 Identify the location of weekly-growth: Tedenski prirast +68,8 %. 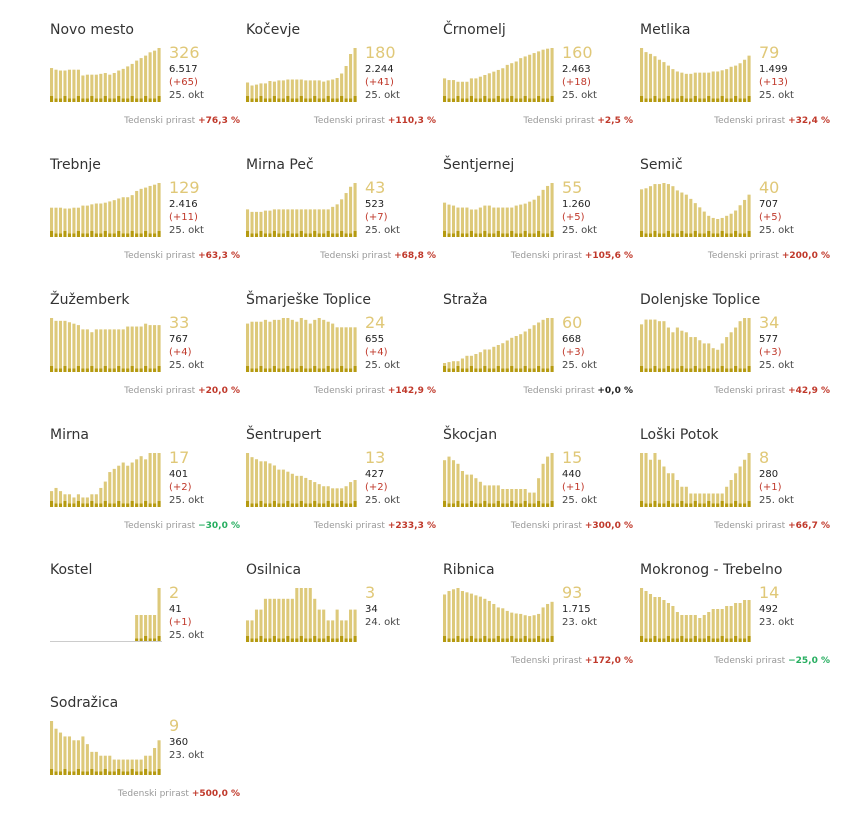
(378, 256).